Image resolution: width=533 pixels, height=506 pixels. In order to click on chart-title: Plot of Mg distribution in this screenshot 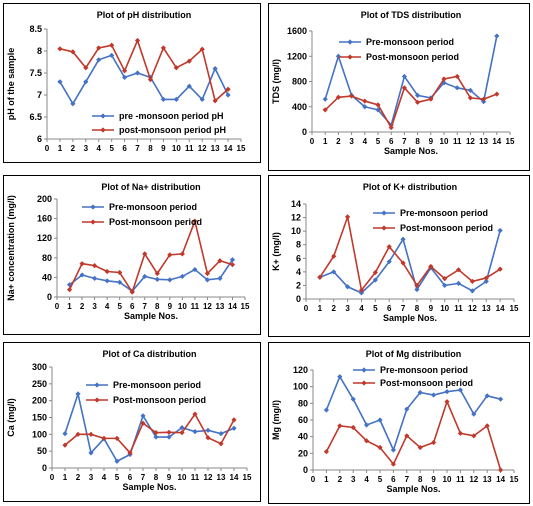, I will do `click(413, 354)`.